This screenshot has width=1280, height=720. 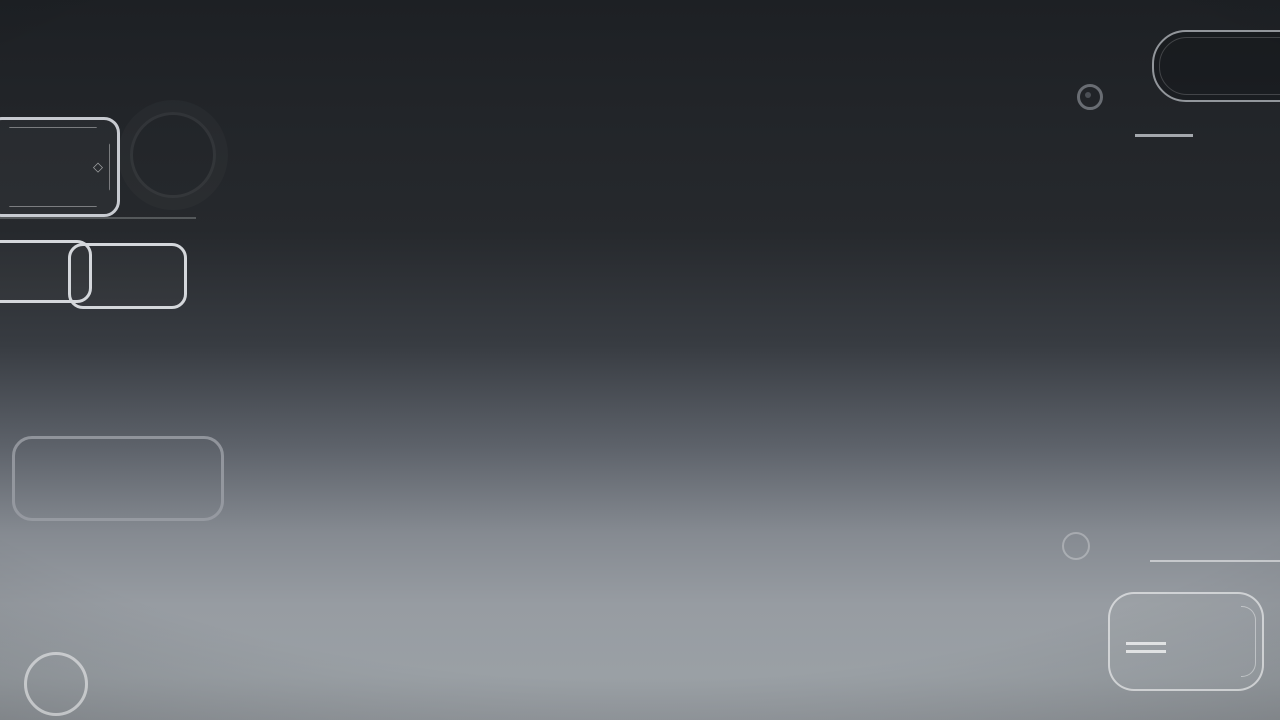 What do you see at coordinates (142, 683) in the screenshot?
I see `volume-bars-bottom-left` at bounding box center [142, 683].